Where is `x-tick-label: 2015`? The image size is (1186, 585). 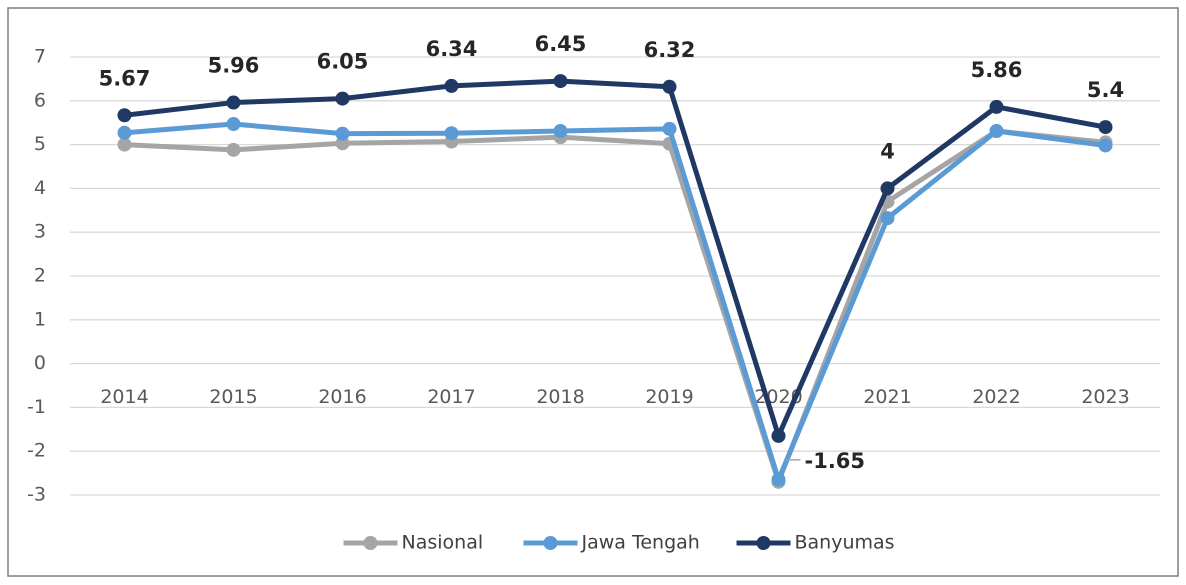
x-tick-label: 2015 is located at coordinates (233, 397).